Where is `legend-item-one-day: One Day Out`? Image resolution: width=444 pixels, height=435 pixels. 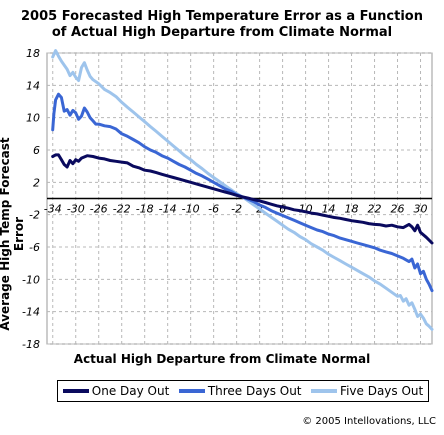 legend-item-one-day: One Day Out is located at coordinates (116, 391).